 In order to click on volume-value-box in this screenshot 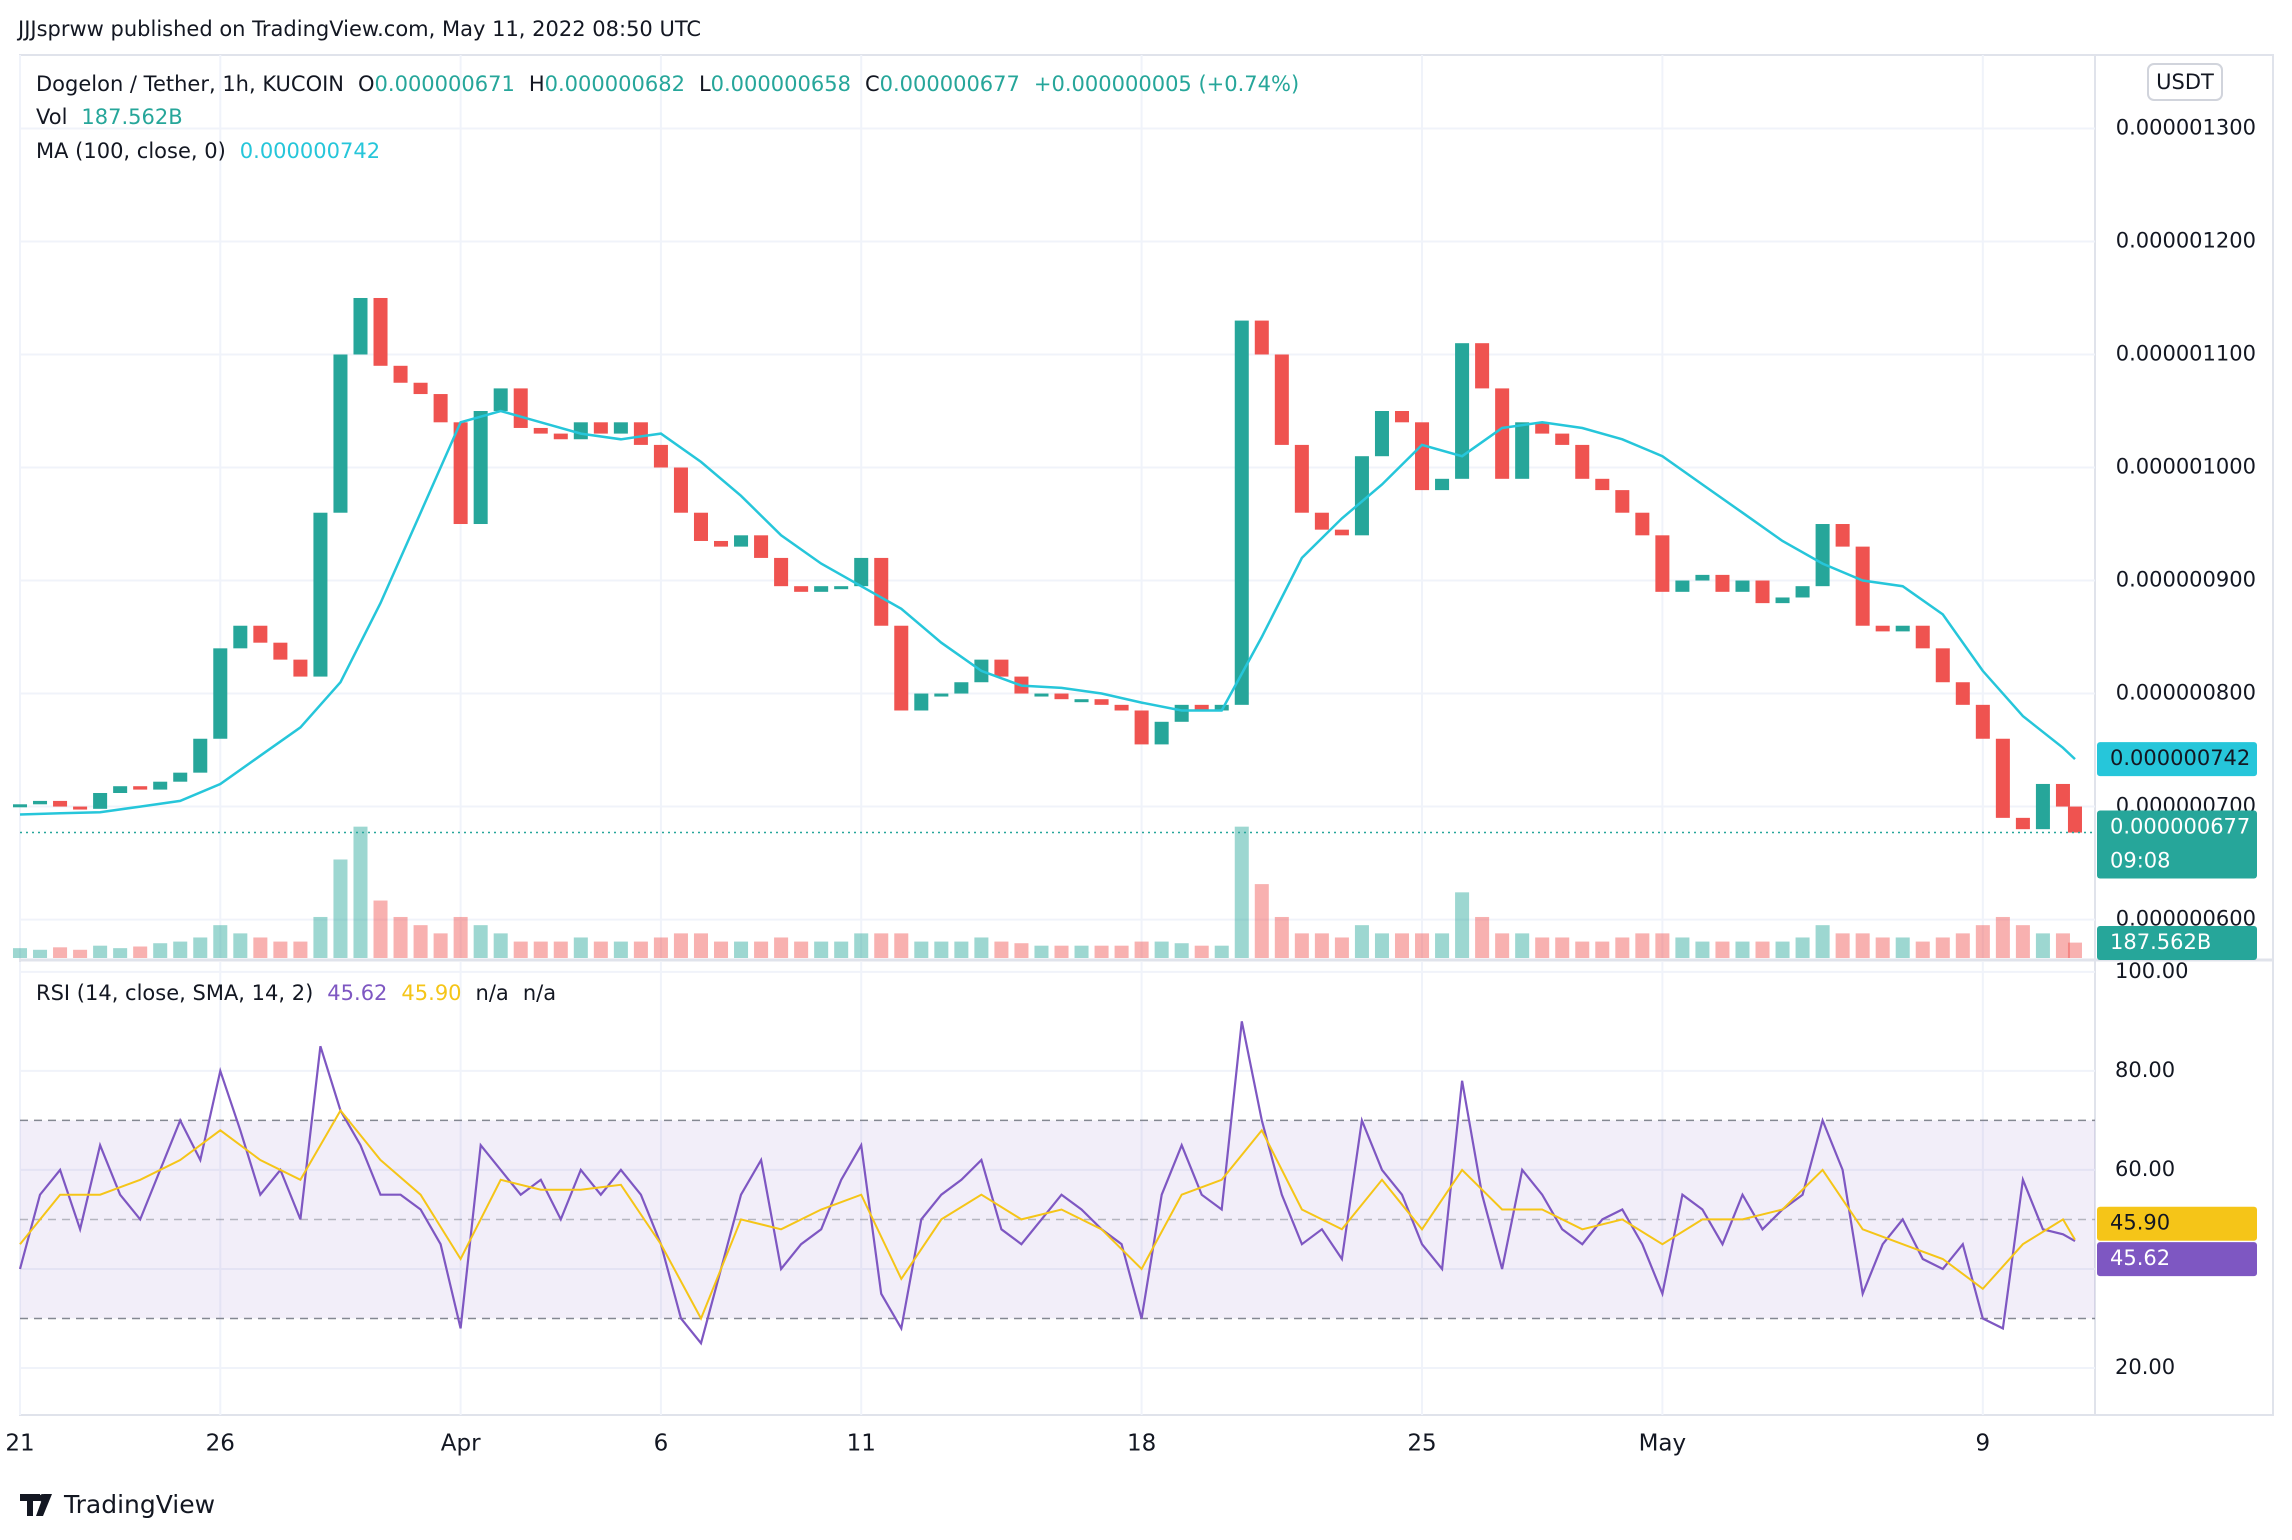, I will do `click(2177, 943)`.